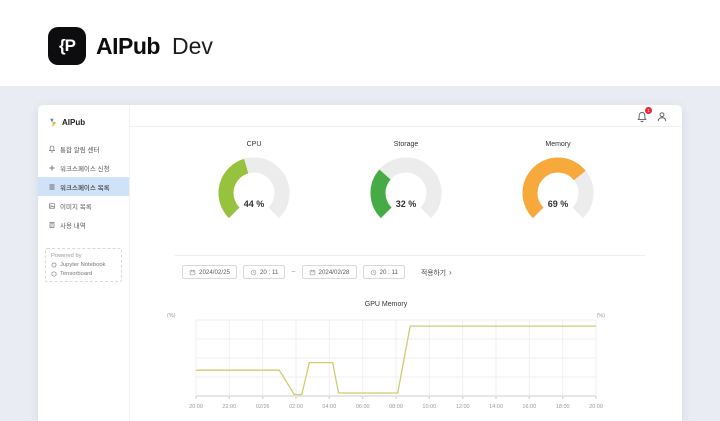  What do you see at coordinates (74, 122) in the screenshot?
I see `sidebar-logo-text: AIPub` at bounding box center [74, 122].